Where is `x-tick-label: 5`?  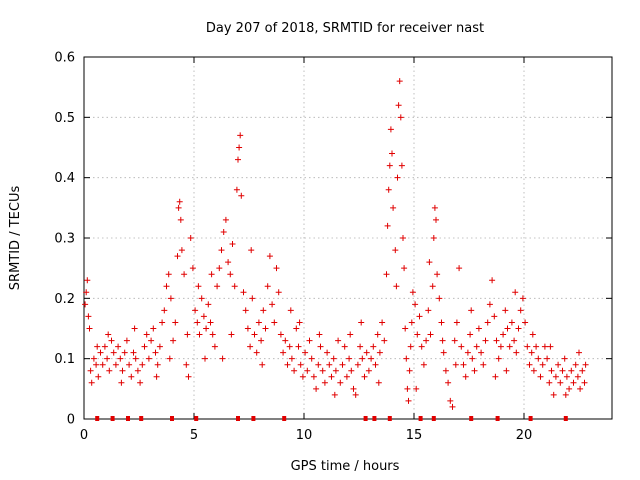
x-tick-label: 5 is located at coordinates (194, 435).